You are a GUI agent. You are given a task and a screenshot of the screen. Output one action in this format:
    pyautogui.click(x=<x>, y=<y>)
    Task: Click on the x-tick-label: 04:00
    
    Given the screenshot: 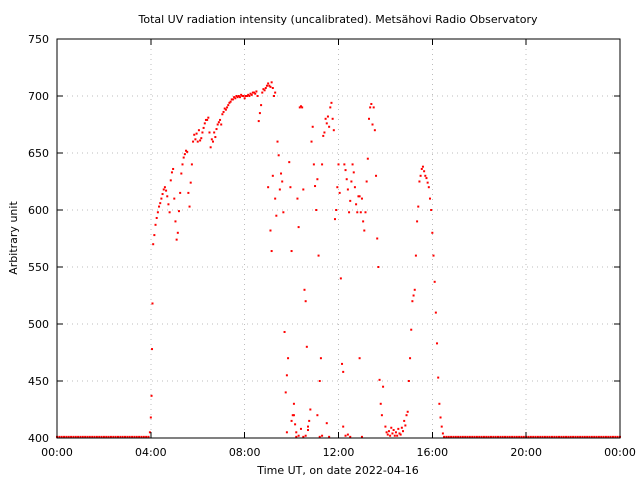 What is the action you would take?
    pyautogui.click(x=151, y=452)
    